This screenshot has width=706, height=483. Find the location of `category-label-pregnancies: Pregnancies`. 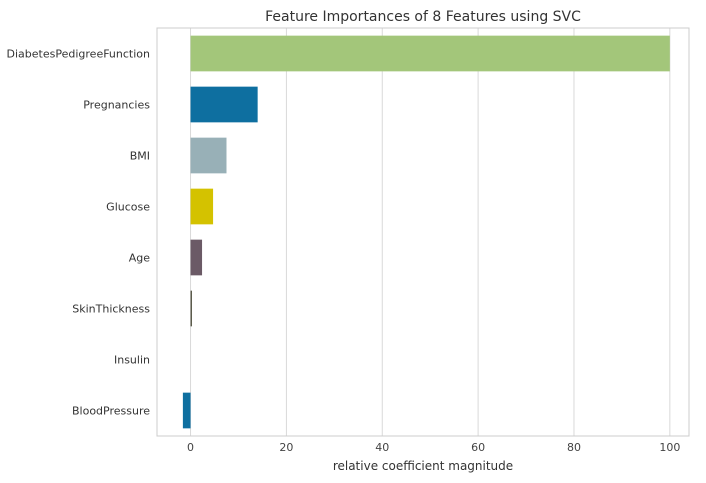

category-label-pregnancies: Pregnancies is located at coordinates (116, 105).